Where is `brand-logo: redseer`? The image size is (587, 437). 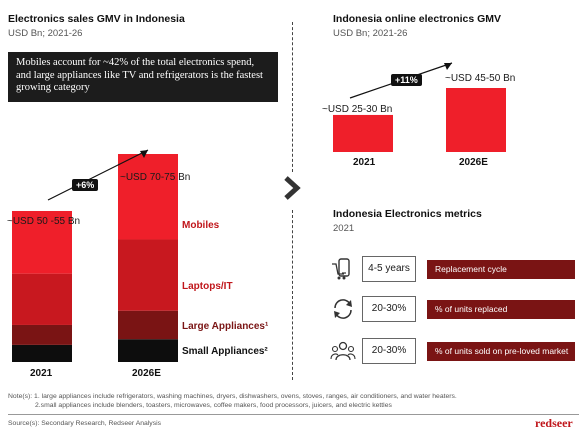
brand-logo: redseer is located at coordinates (554, 423).